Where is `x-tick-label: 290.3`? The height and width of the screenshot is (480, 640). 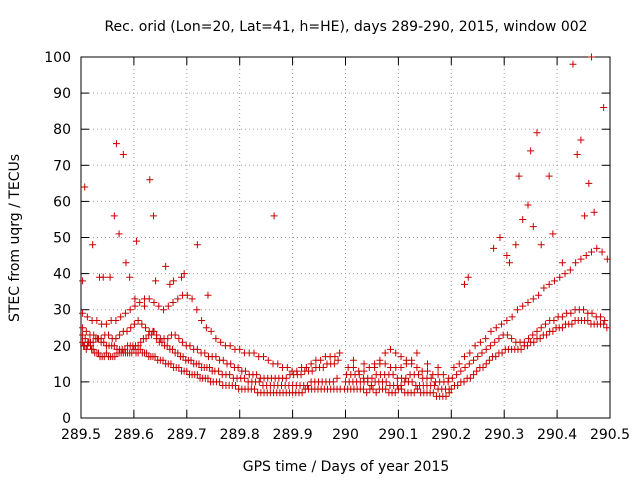
x-tick-label: 290.3 is located at coordinates (504, 435).